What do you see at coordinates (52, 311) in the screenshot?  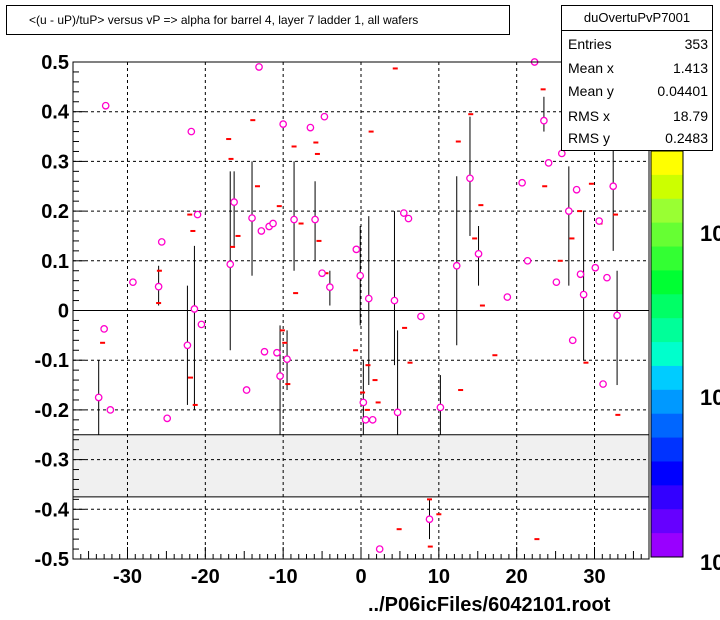 I see `y-tick-labels: -0.5 -0.4 -0.3 -0.2 -0.1 0 0.1 0.2 0.3 0.4 0.5` at bounding box center [52, 311].